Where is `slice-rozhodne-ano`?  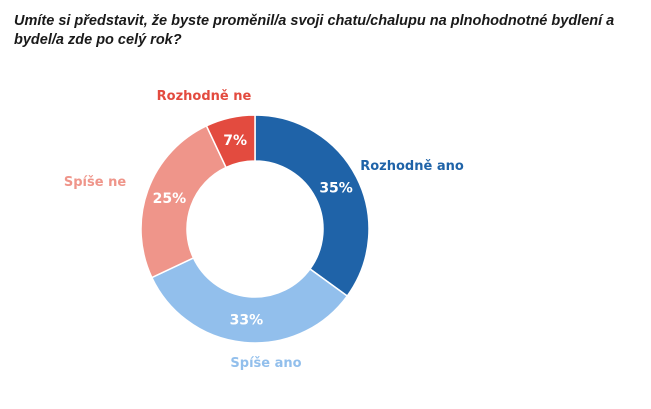
slice-rozhodne-ano is located at coordinates (312, 206).